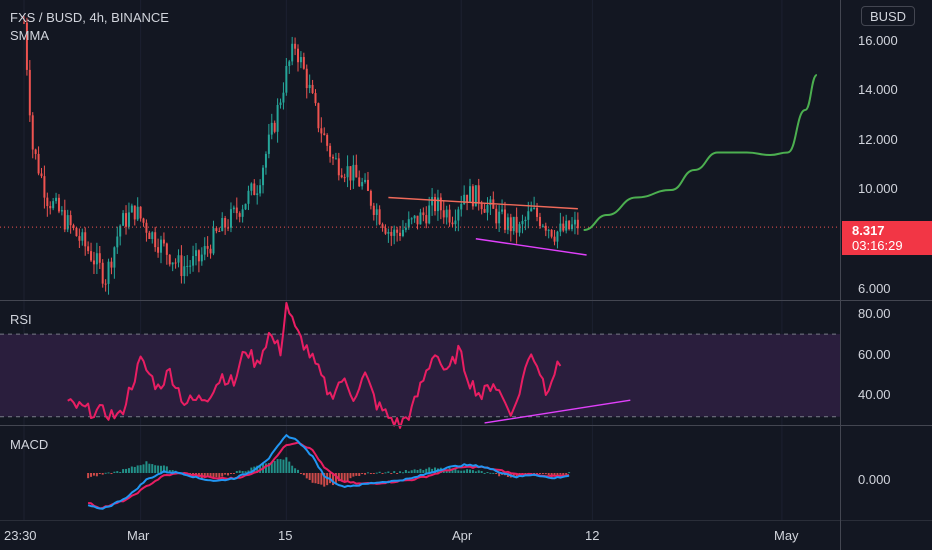 The image size is (932, 550). What do you see at coordinates (29, 444) in the screenshot?
I see `macd-label: MACD` at bounding box center [29, 444].